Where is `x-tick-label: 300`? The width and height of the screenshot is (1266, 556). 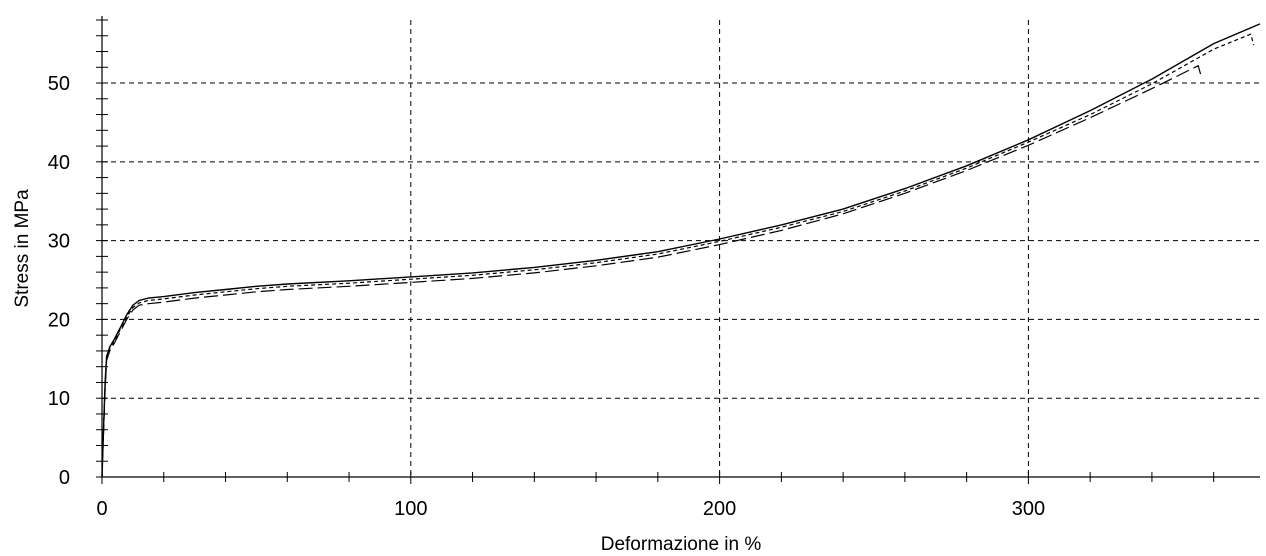
x-tick-label: 300 is located at coordinates (1028, 509).